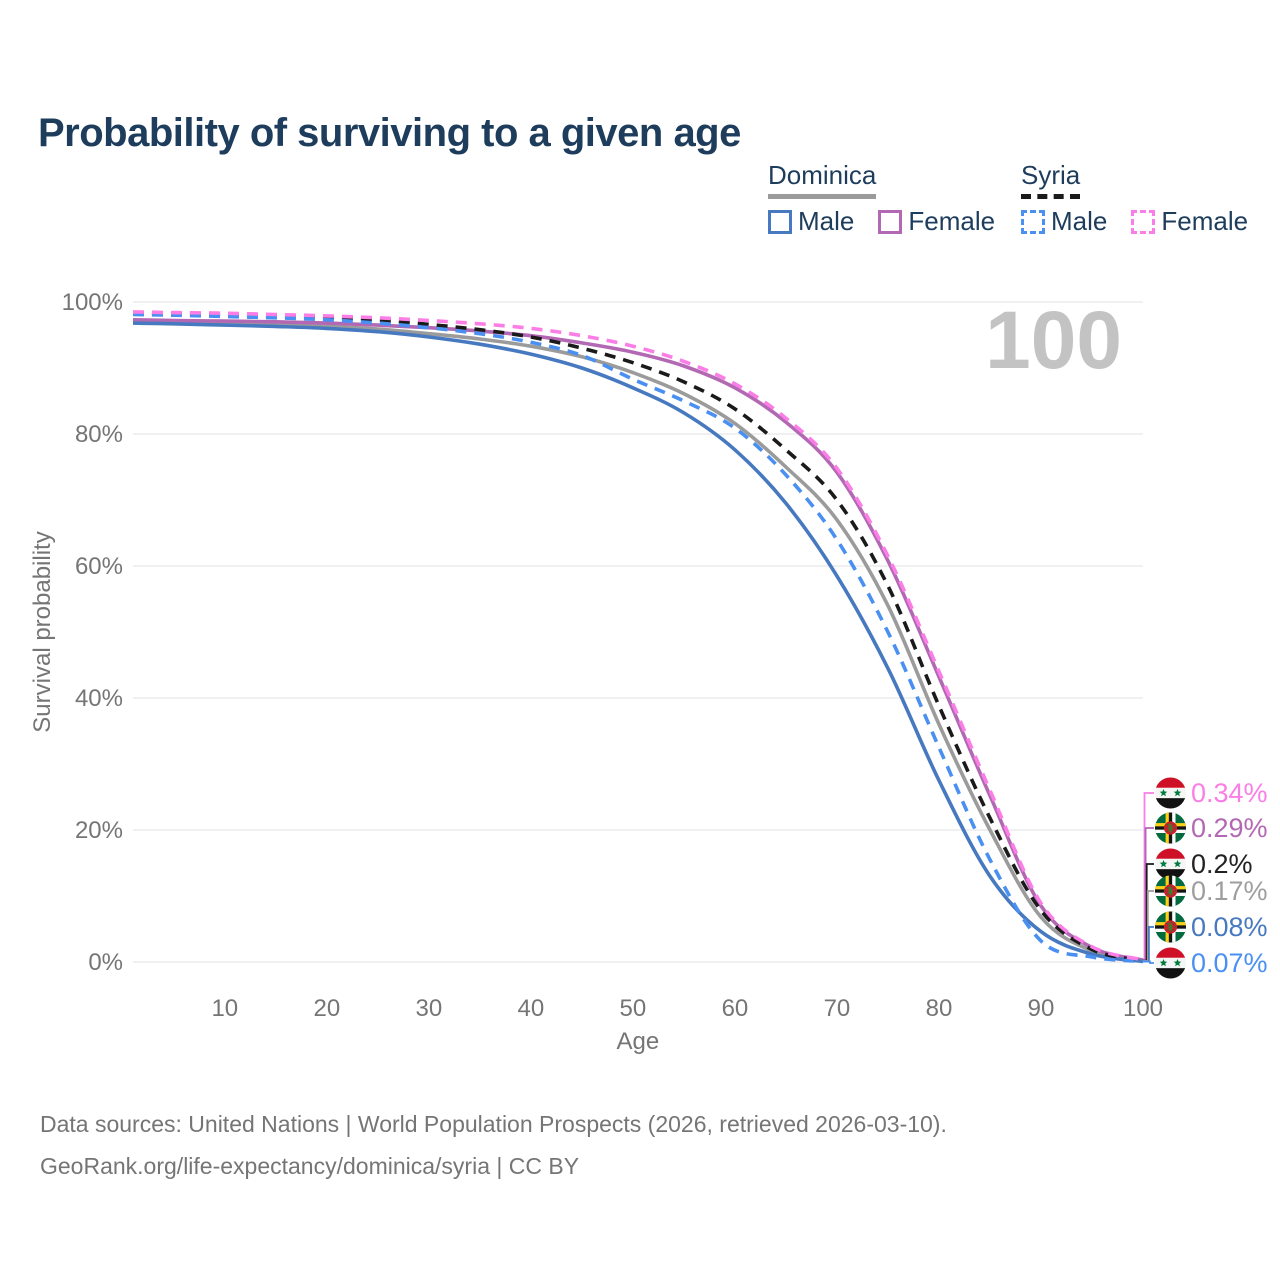  Describe the element at coordinates (1229, 793) in the screenshot. I see `end-label-syria-female: 0.34%` at that location.